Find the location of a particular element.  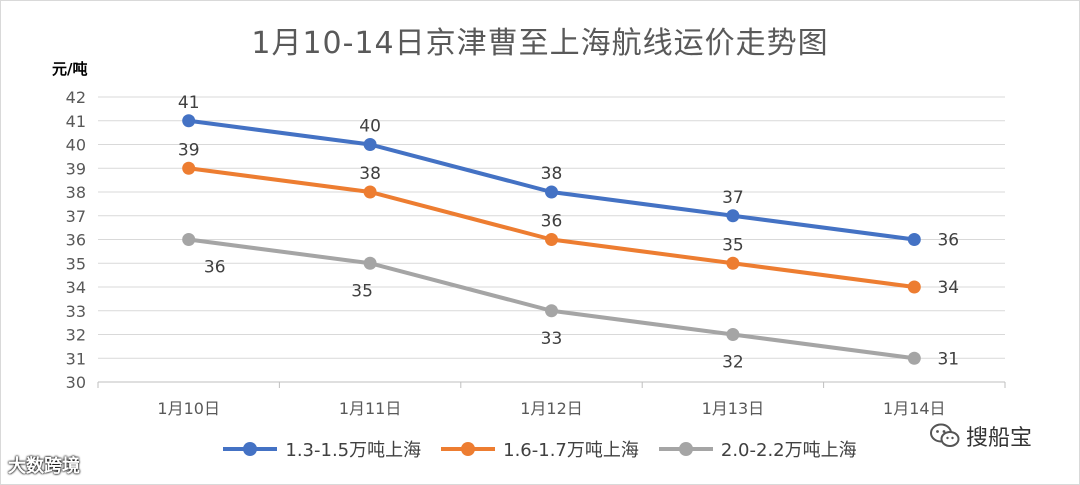

data-label-1-1: 38 is located at coordinates (370, 174).